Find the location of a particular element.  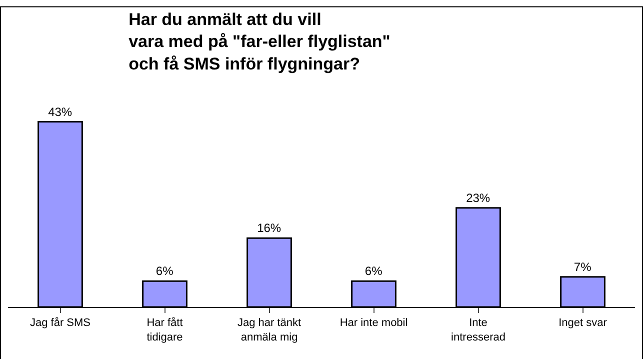

x-tick-label: Jag får SMS is located at coordinates (60, 323).